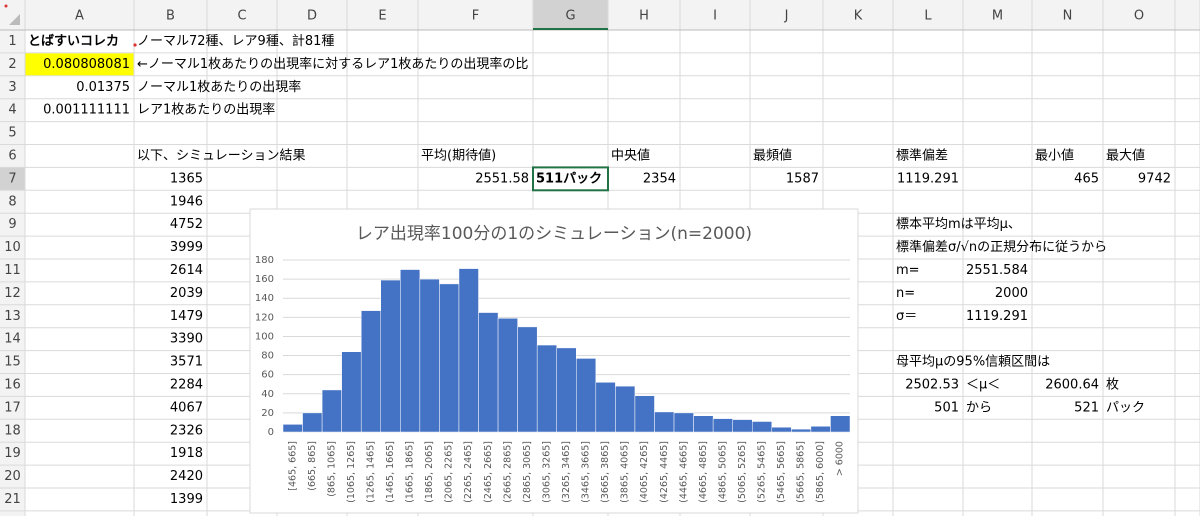 This screenshot has height=516, width=1200. What do you see at coordinates (186, 224) in the screenshot?
I see `cell-text: 4752` at bounding box center [186, 224].